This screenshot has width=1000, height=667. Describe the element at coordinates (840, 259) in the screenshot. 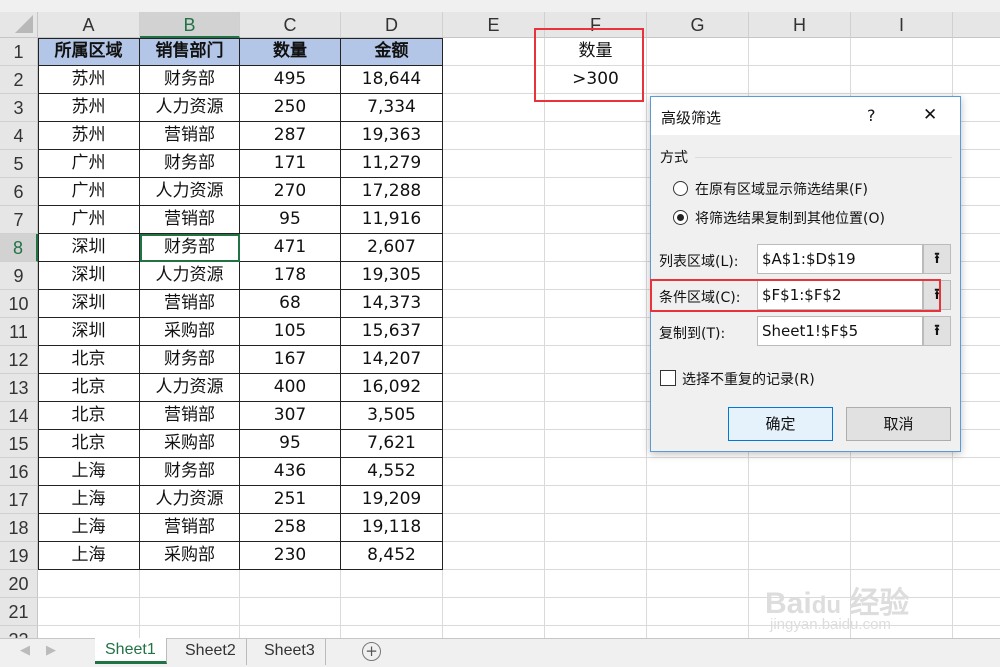

I see `list-range-input: $A$1:$D$19` at that location.